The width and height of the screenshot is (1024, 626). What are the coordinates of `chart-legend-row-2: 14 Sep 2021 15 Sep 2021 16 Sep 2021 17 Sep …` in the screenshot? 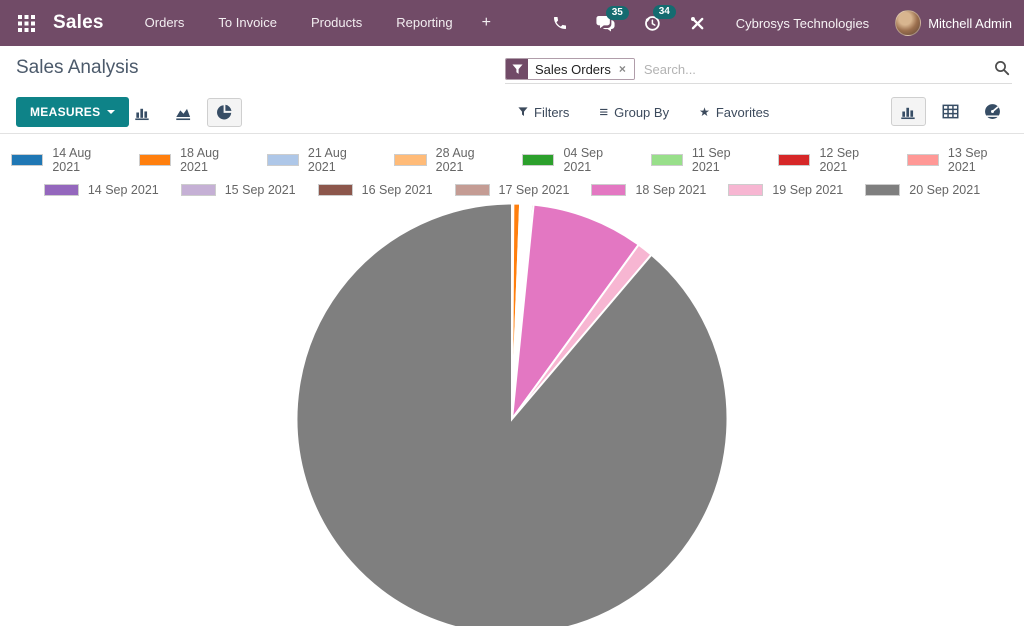 It's located at (512, 190).